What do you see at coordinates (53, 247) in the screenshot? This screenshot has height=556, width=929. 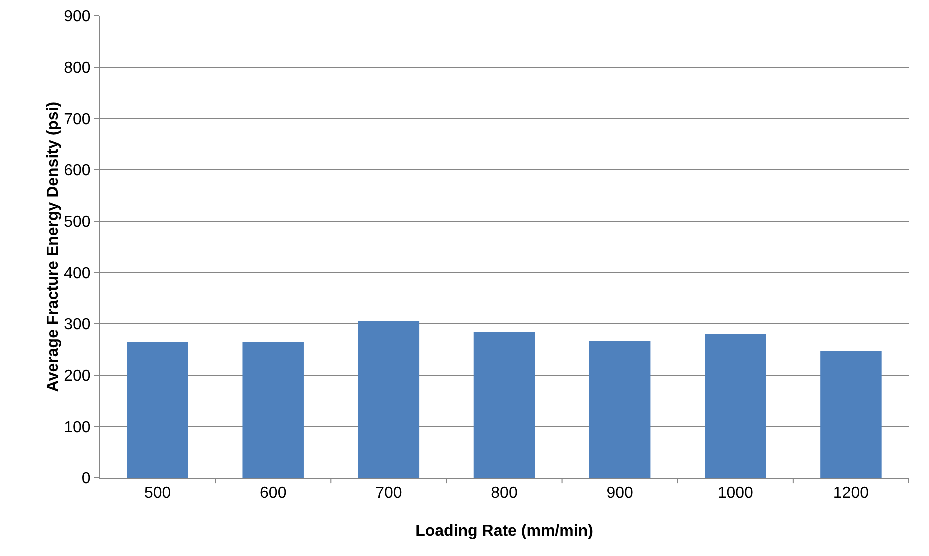 I see `y-axis-title: Average Fracture Energy Density (psi)` at bounding box center [53, 247].